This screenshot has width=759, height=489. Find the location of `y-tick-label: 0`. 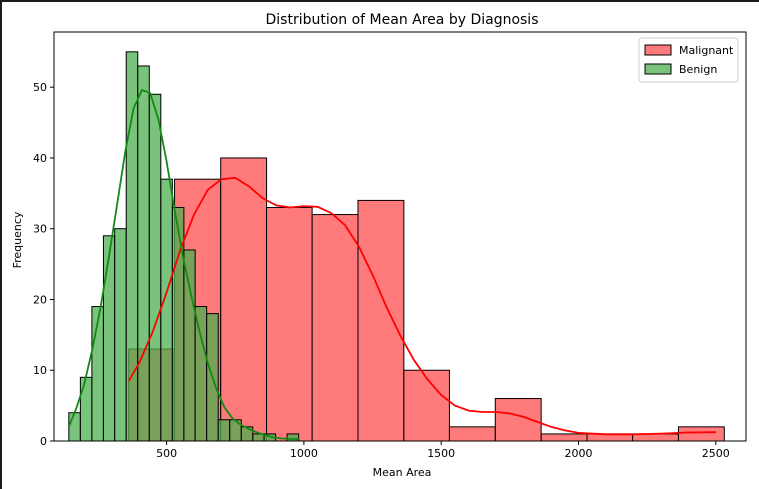

y-tick-label: 0 is located at coordinates (43, 441).